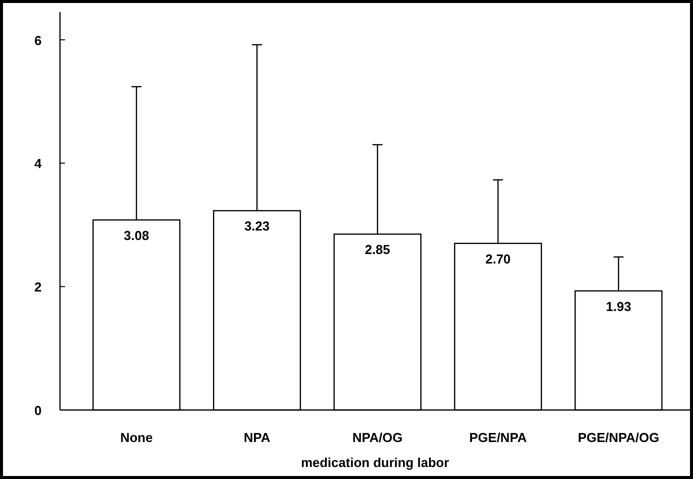 This screenshot has width=693, height=479. I want to click on data-label: 2.70, so click(498, 258).